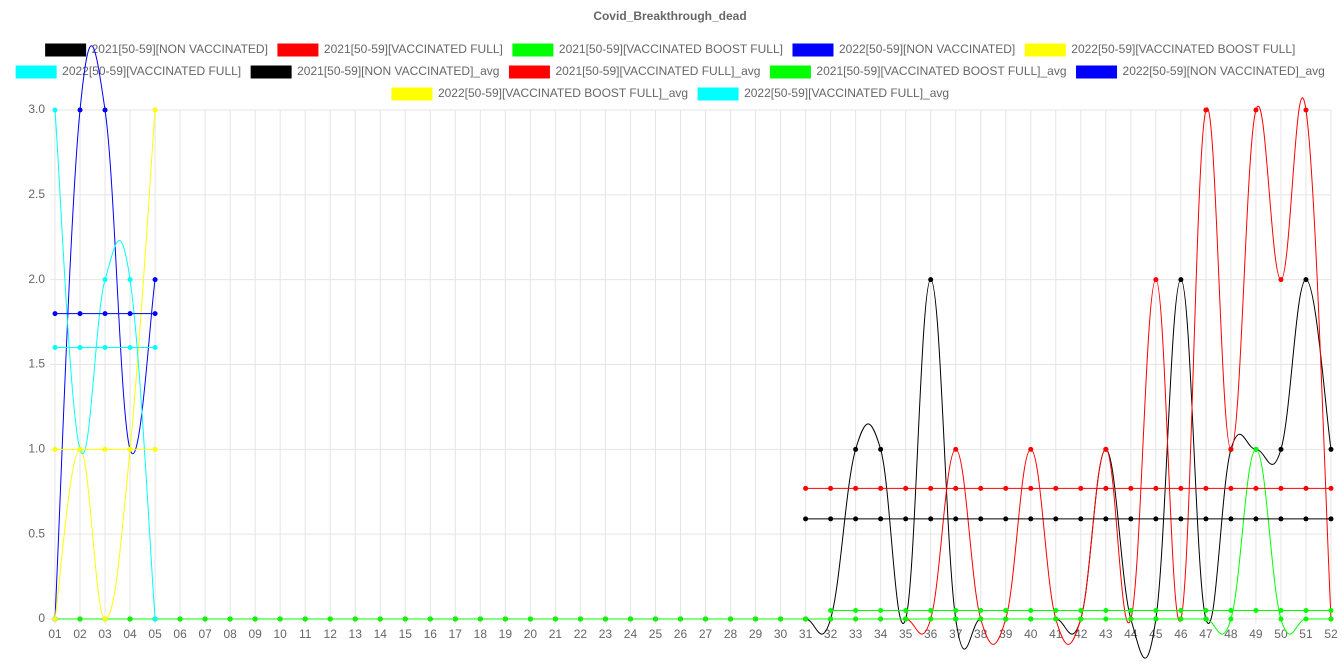  Describe the element at coordinates (105, 634) in the screenshot. I see `x-tick-label: 03` at that location.